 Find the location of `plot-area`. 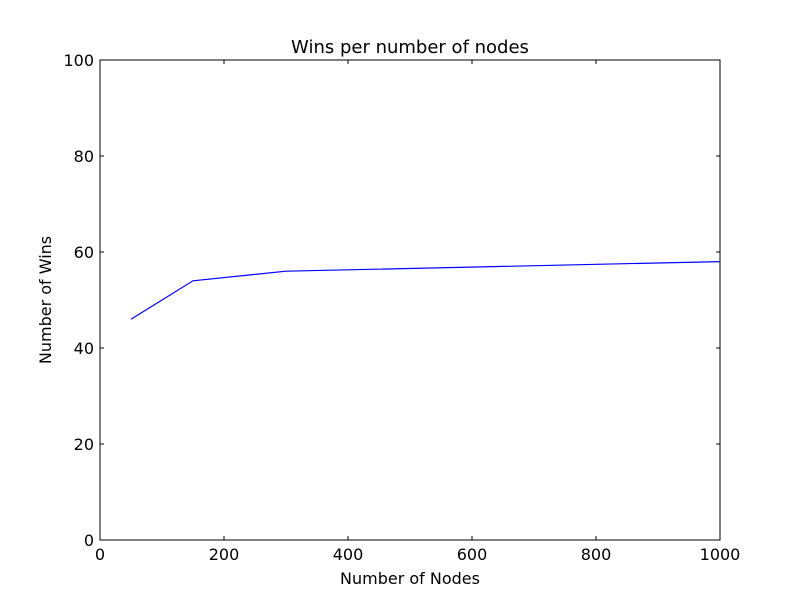

plot-area is located at coordinates (425, 290).